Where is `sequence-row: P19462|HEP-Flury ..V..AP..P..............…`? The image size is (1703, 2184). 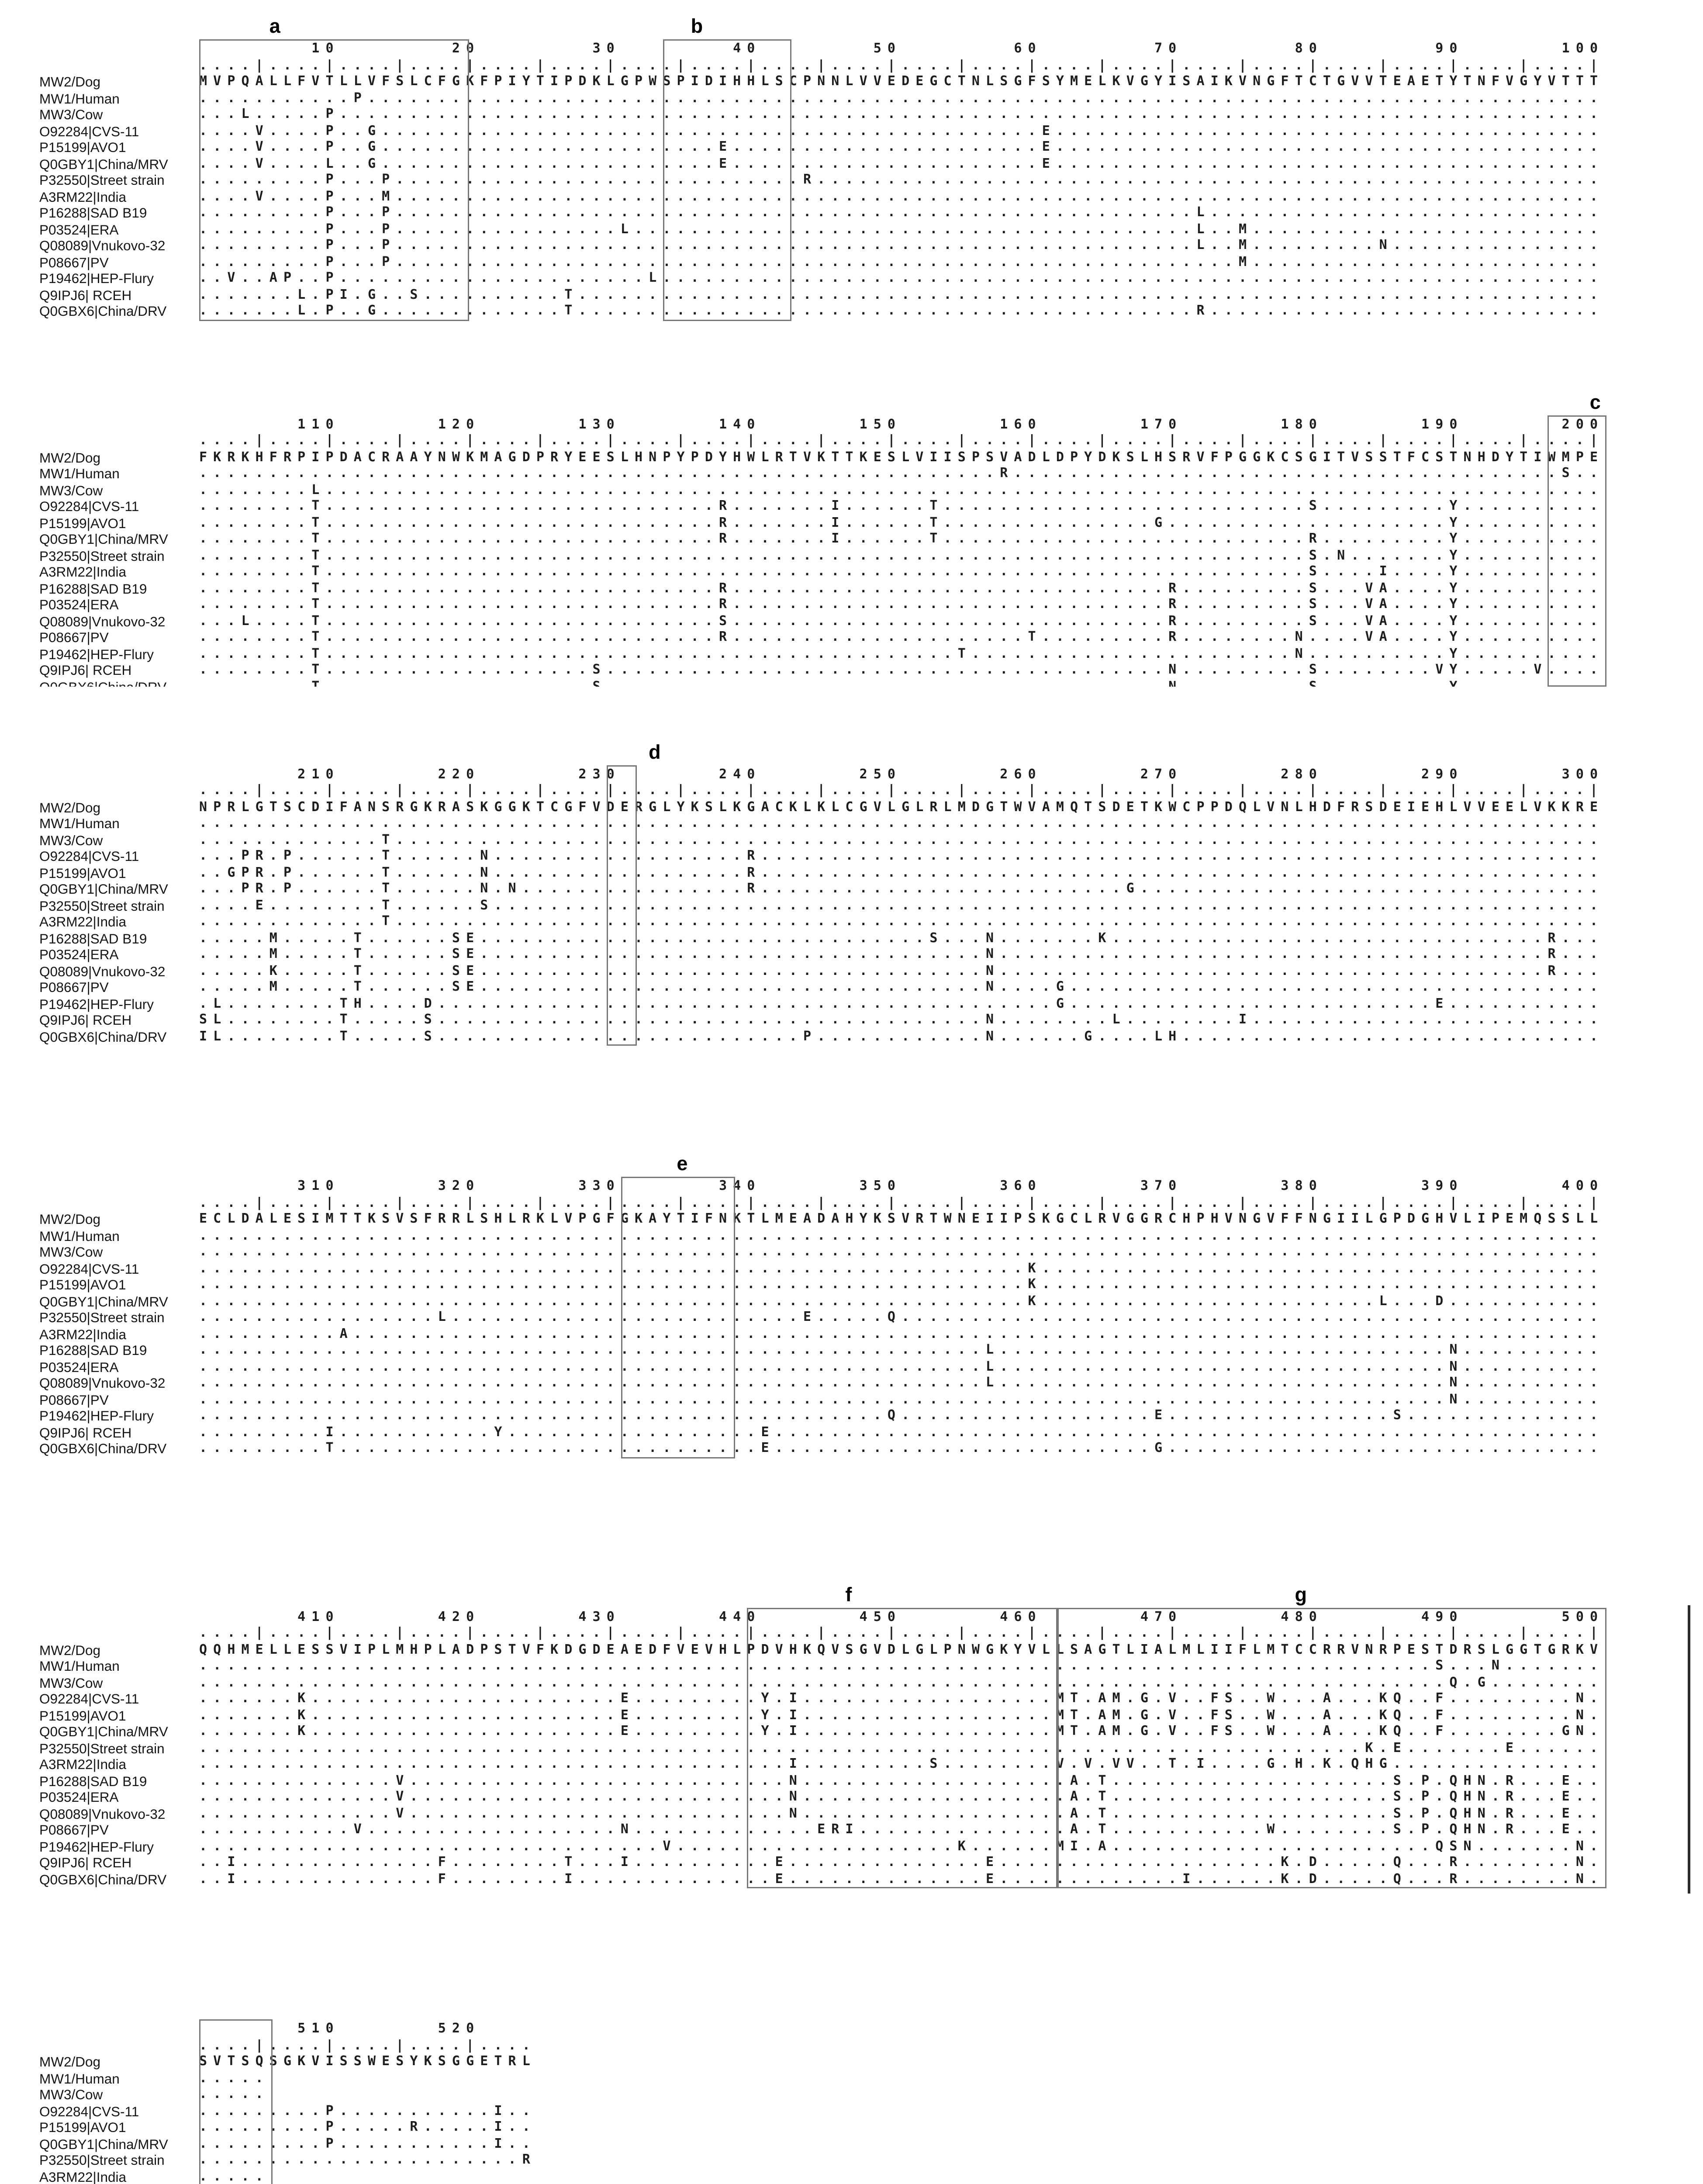
sequence-row: P19462|HEP-Flury ..V..AP..P..............… is located at coordinates (851, 279).